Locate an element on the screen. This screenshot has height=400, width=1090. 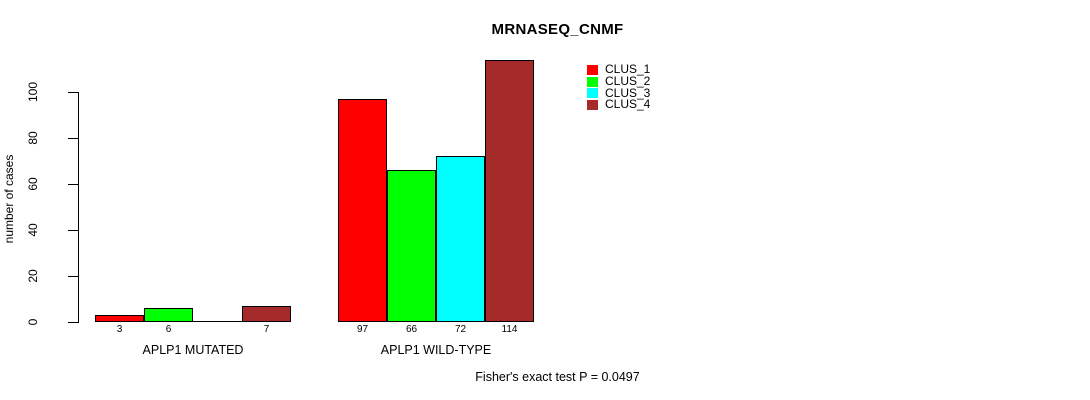
legend-item-clus_3: CLUS_3 is located at coordinates (618, 93).